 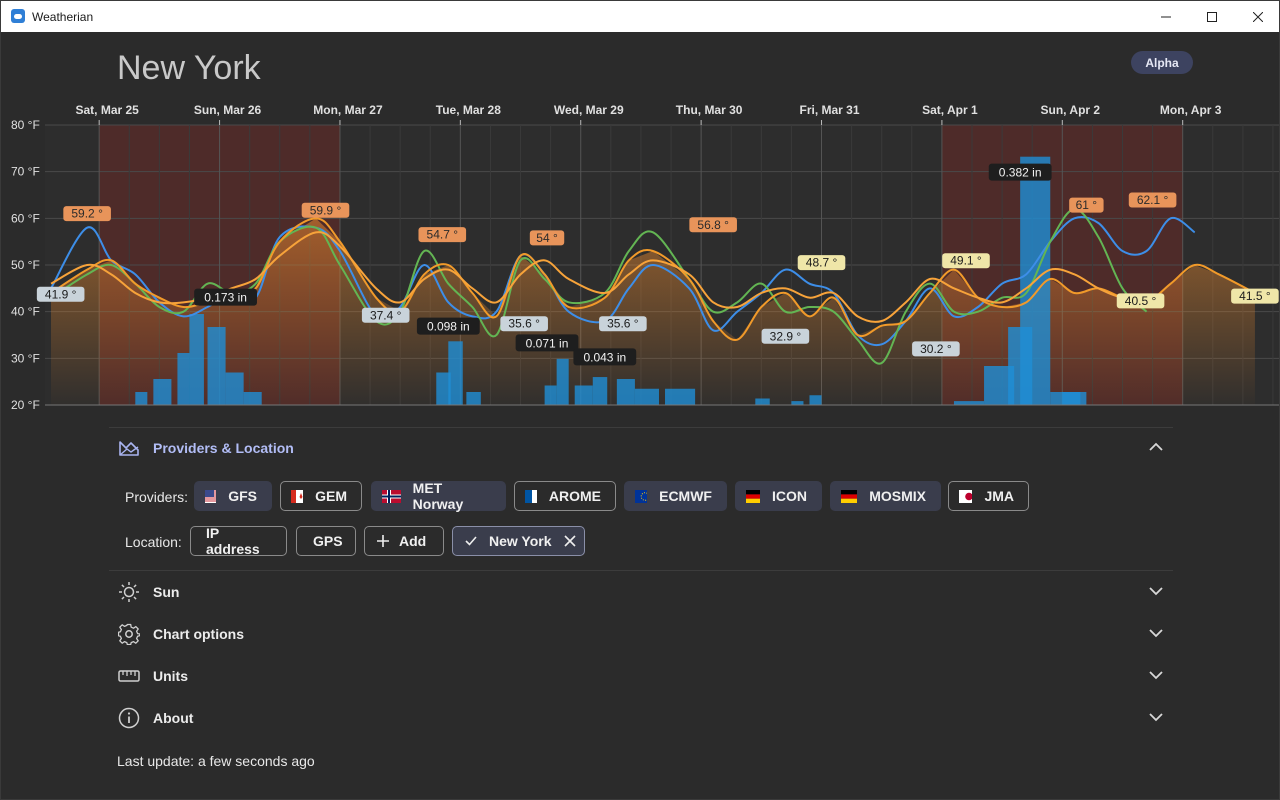 I want to click on temp-label: 59.9 °, so click(x=326, y=210).